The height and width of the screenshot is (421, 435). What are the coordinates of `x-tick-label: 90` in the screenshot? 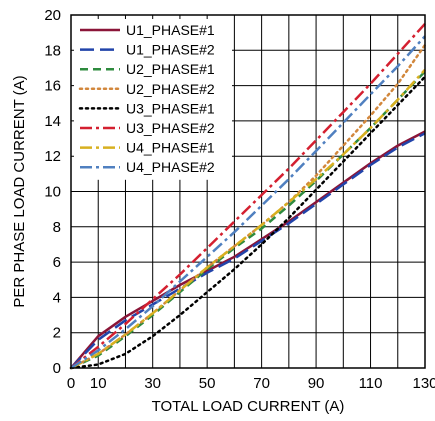 It's located at (316, 383).